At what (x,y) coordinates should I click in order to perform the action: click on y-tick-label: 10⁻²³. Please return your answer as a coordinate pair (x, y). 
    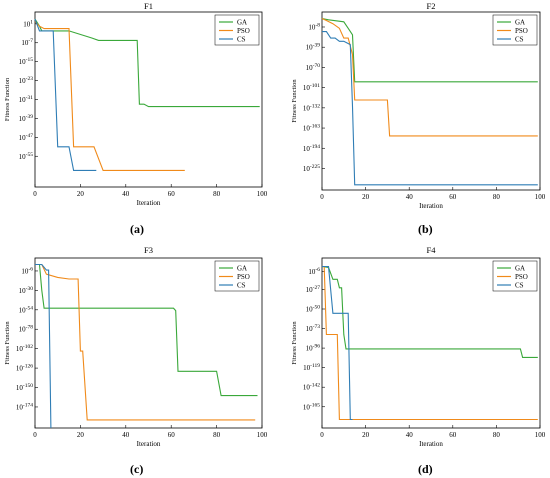
    Looking at the image, I should click on (26, 80).